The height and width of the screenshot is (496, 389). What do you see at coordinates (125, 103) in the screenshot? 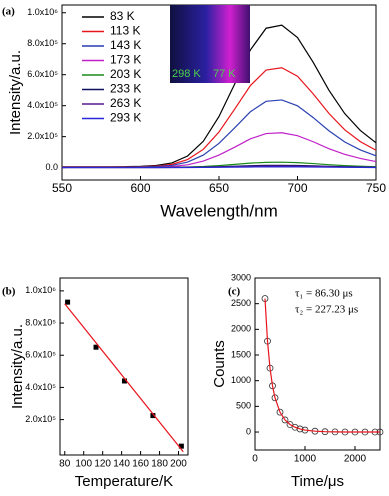
I see `legend-label: 263 K` at bounding box center [125, 103].